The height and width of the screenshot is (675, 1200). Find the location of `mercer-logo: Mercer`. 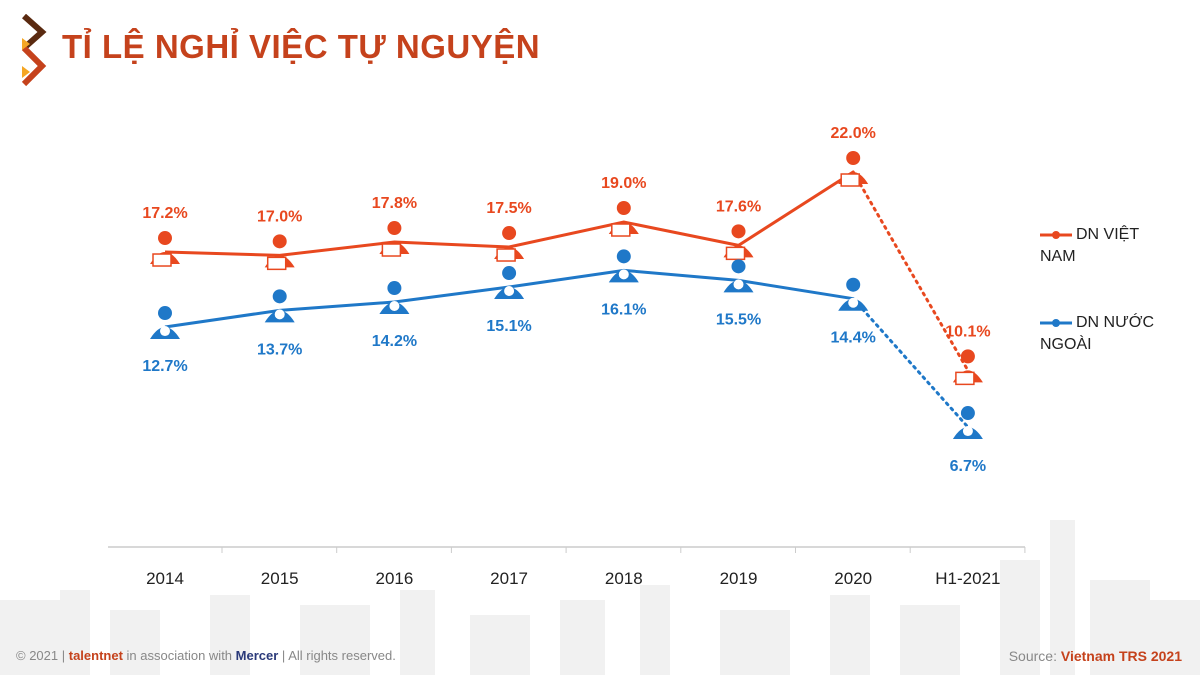

mercer-logo: Mercer is located at coordinates (257, 655).